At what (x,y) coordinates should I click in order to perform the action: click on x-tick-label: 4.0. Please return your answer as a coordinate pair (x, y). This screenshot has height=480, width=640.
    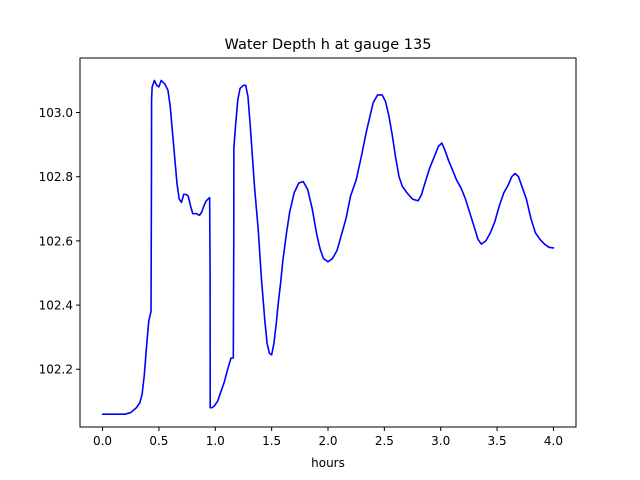
    Looking at the image, I should click on (553, 441).